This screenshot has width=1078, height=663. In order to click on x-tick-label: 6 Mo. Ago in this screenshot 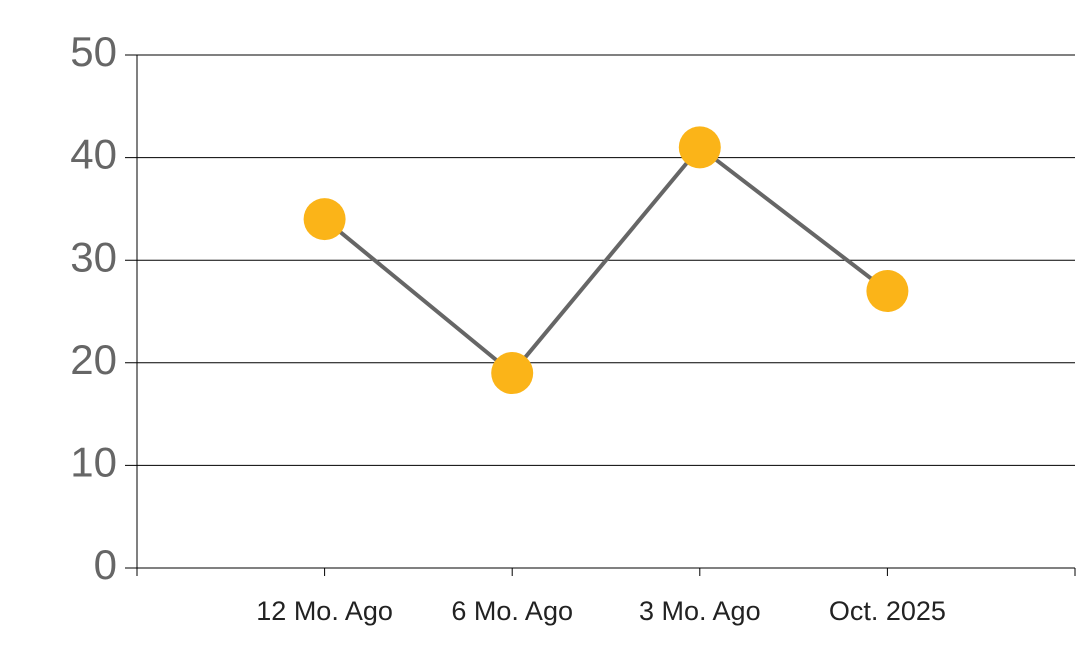, I will do `click(512, 611)`.